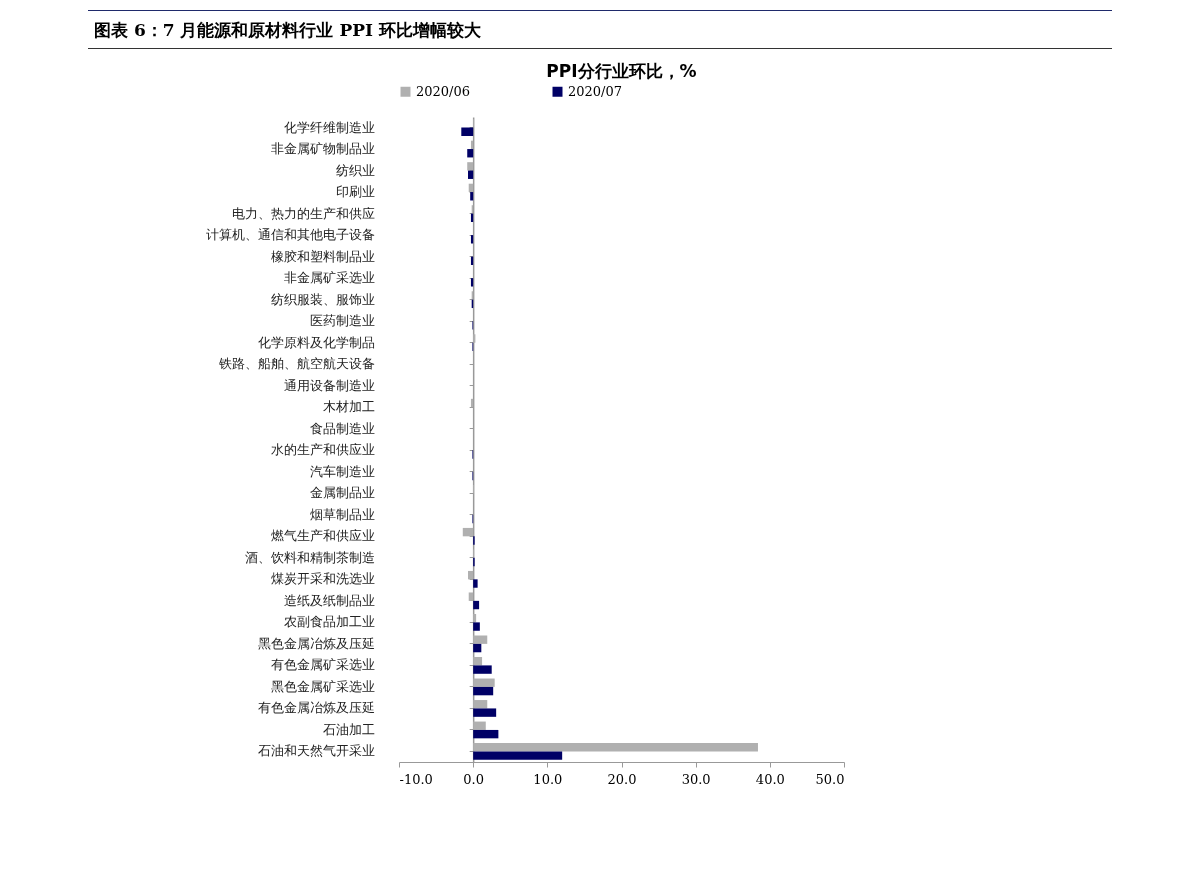 The image size is (1191, 880). I want to click on y-tick-label: 酒、饮料和精制茶制造, so click(309, 557).